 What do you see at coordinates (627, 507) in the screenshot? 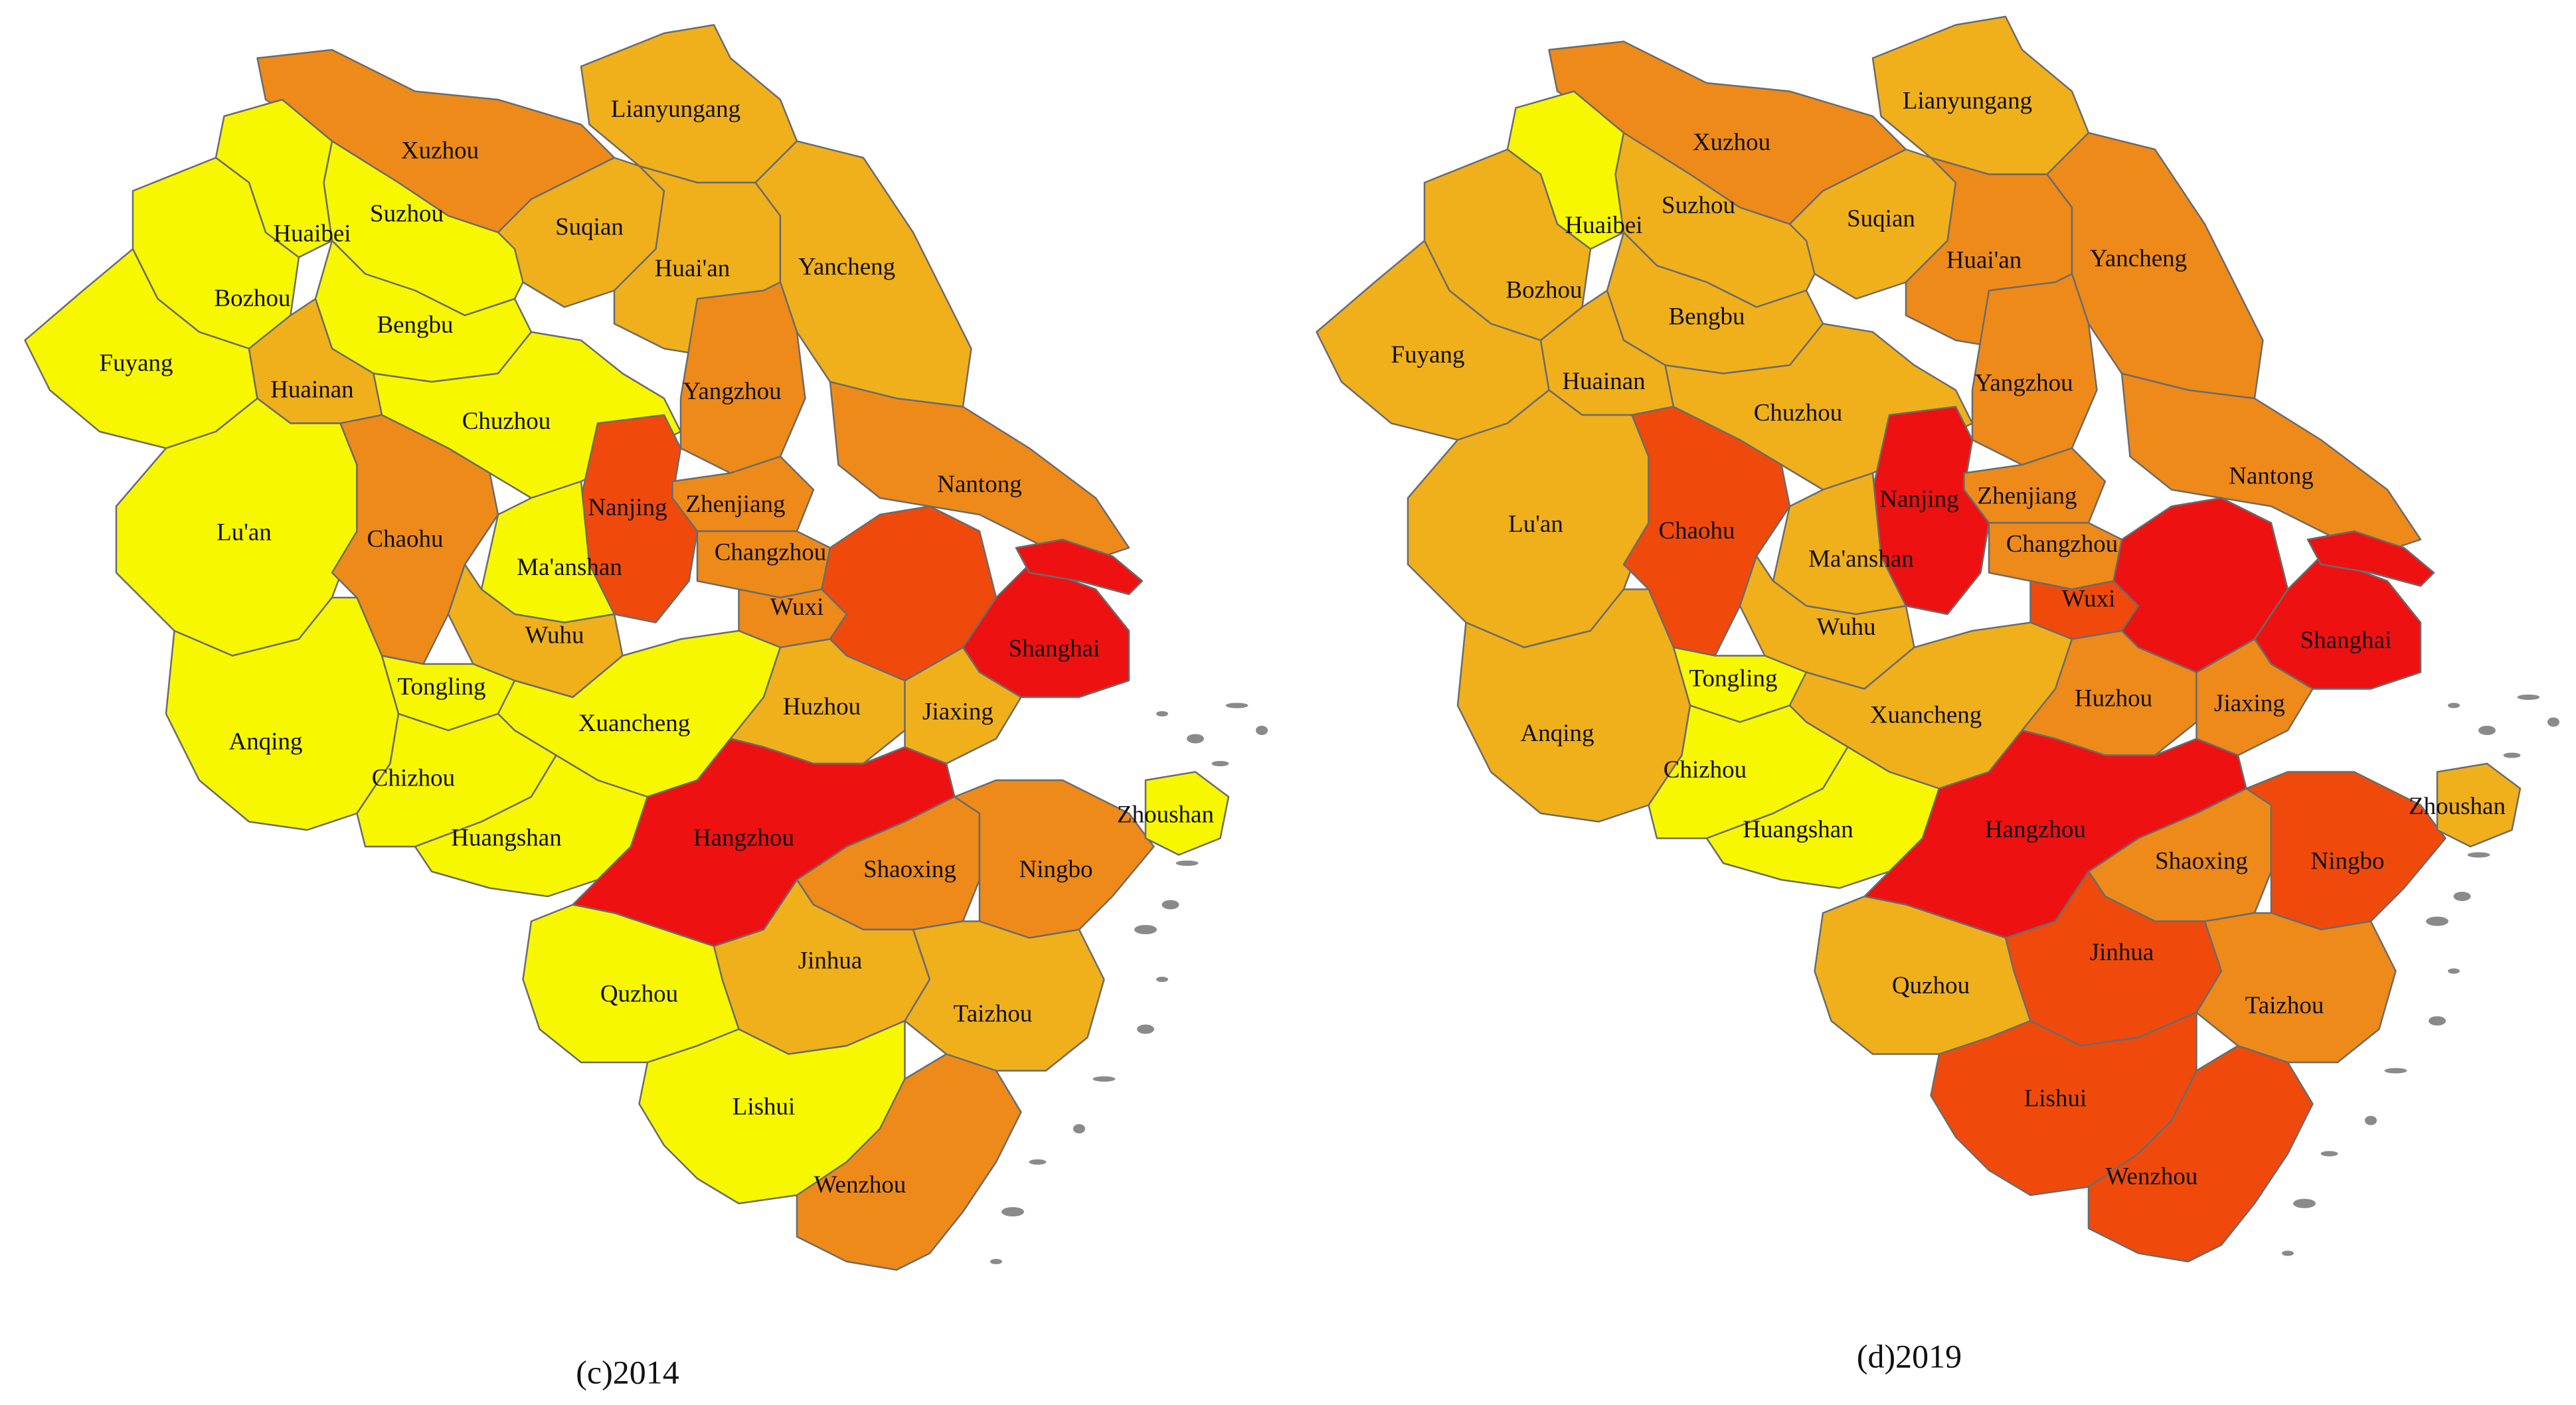
I see `city-label: Nanjing` at bounding box center [627, 507].